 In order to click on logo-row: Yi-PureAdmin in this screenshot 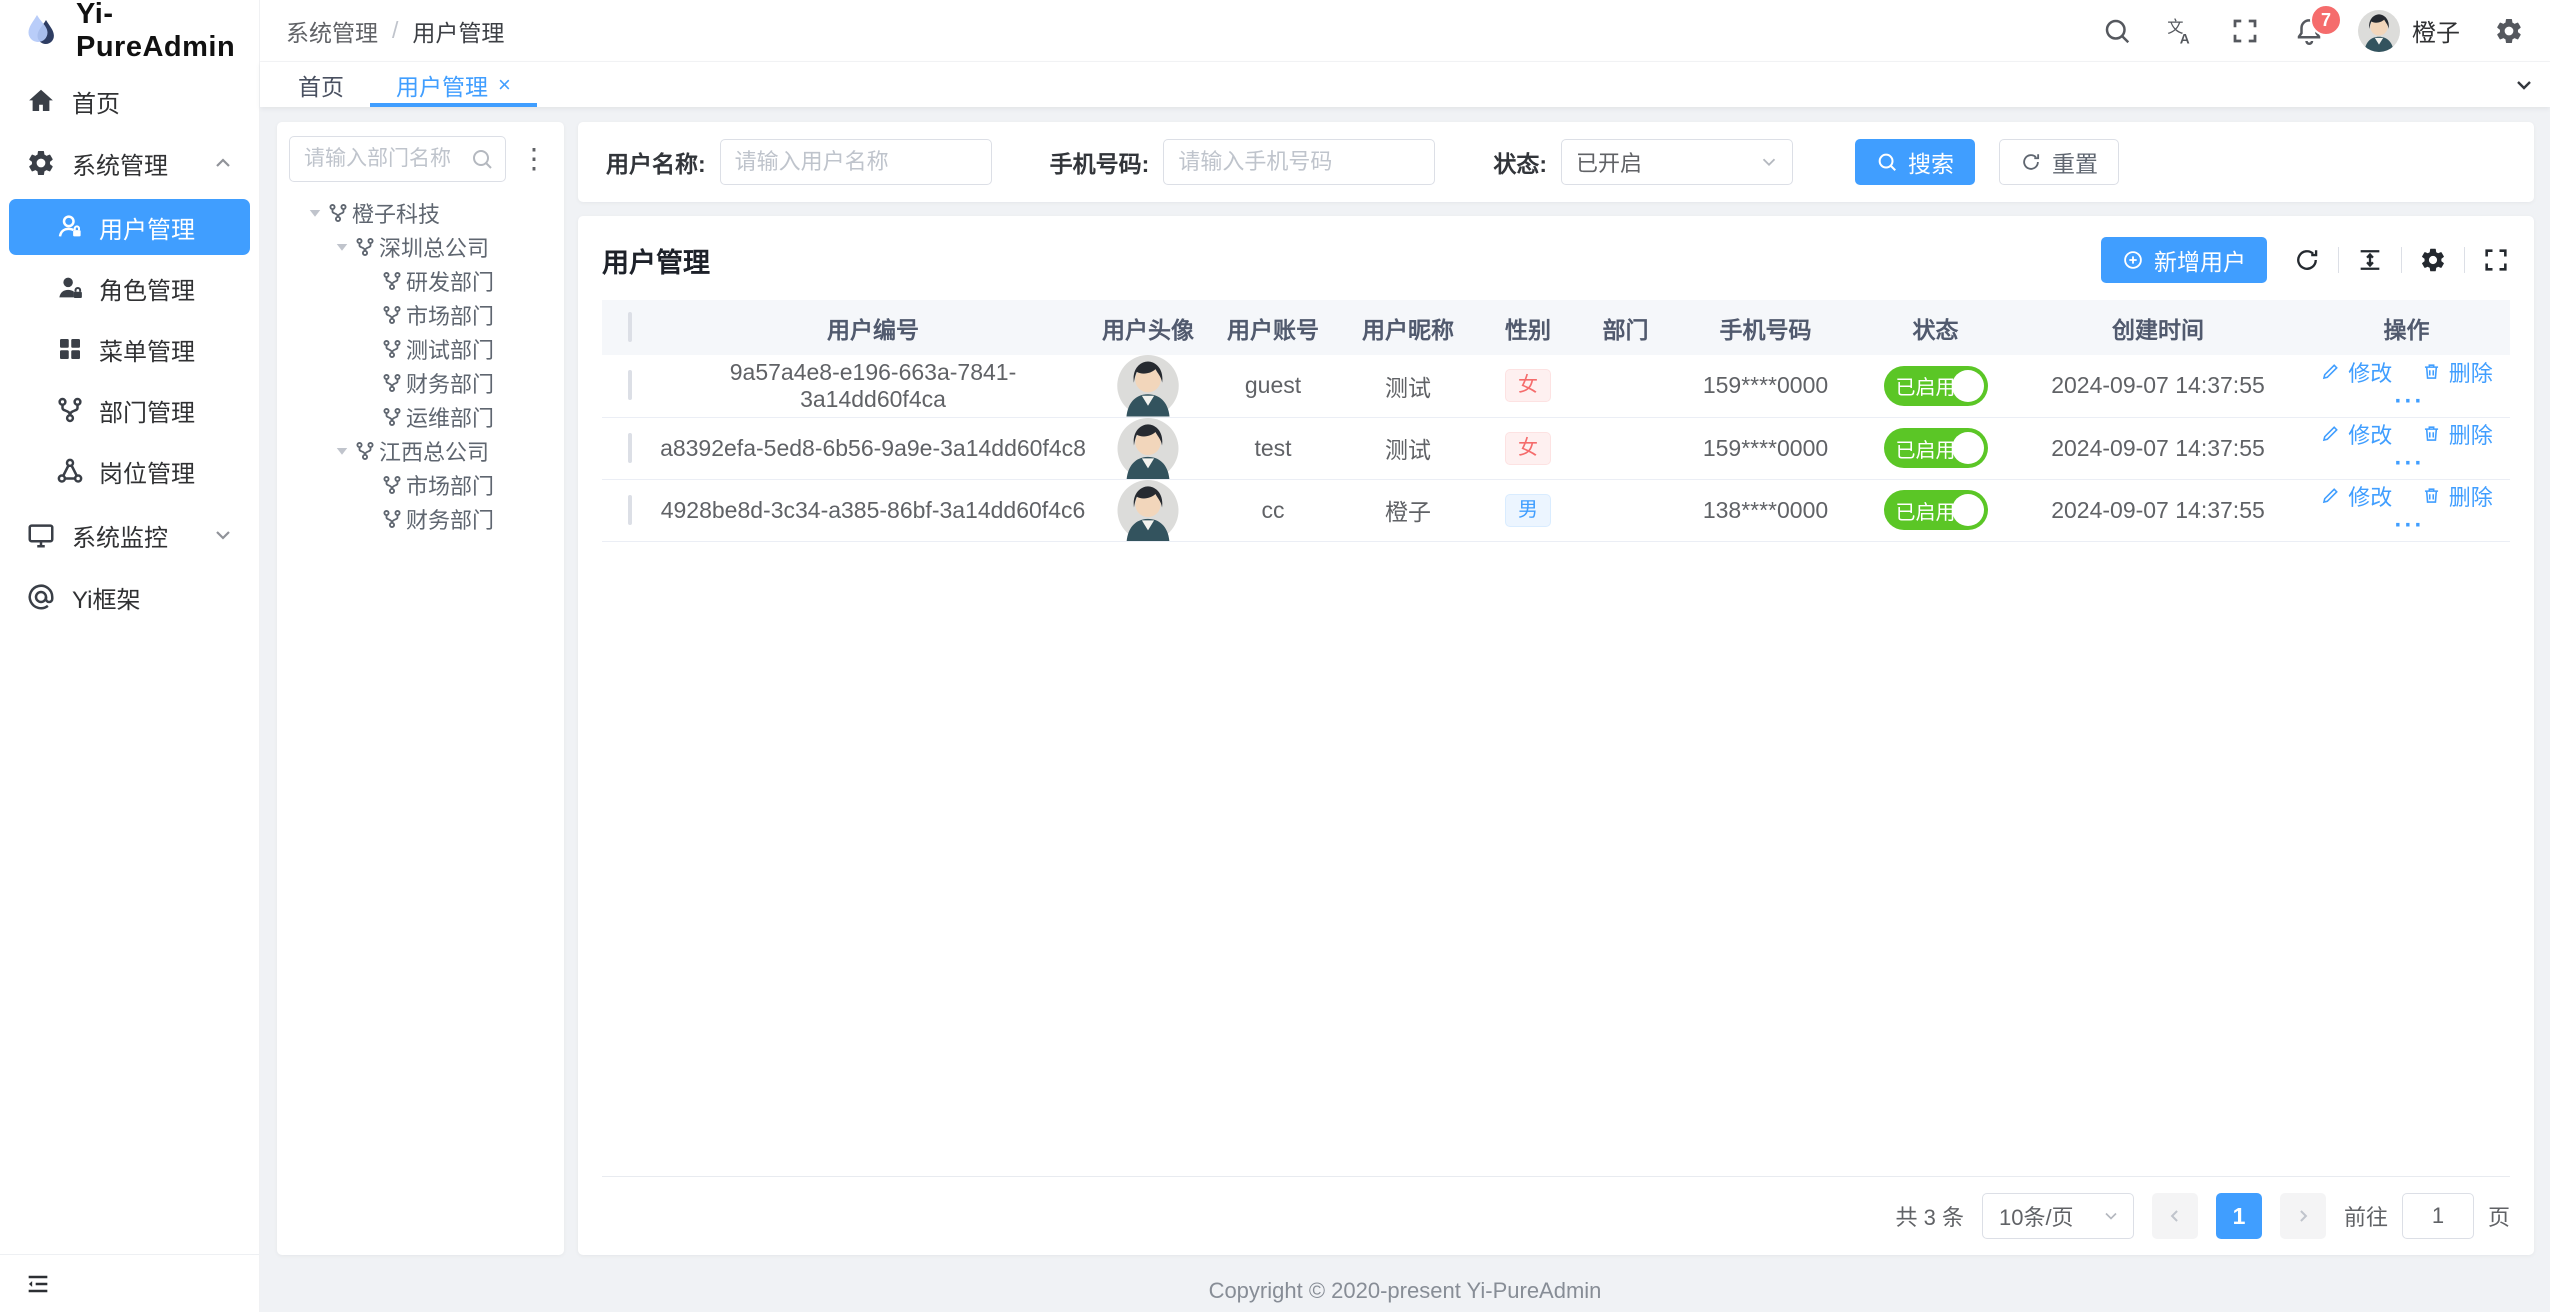, I will do `click(129, 31)`.